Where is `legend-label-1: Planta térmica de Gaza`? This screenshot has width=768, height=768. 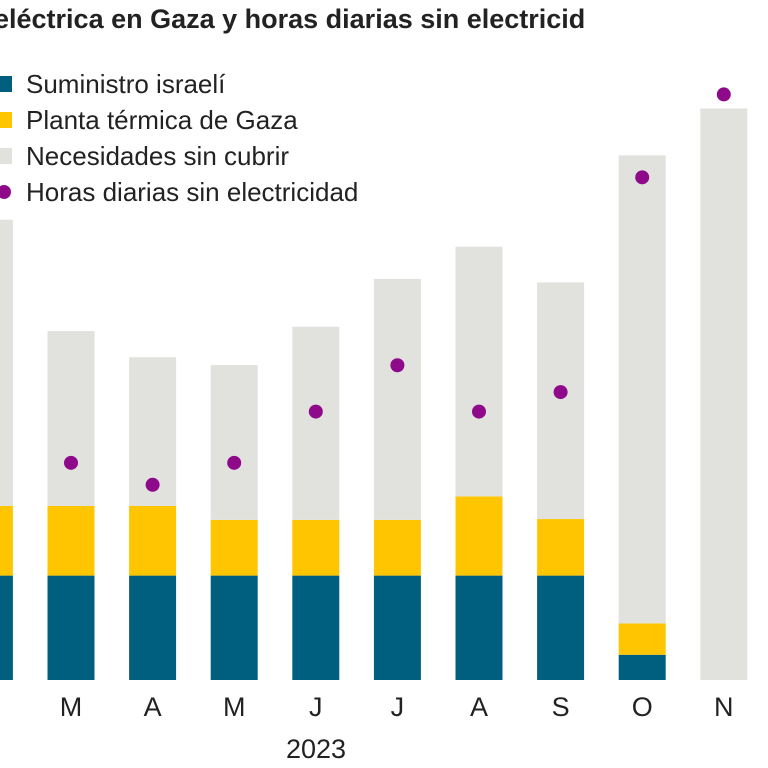 legend-label-1: Planta térmica de Gaza is located at coordinates (162, 120).